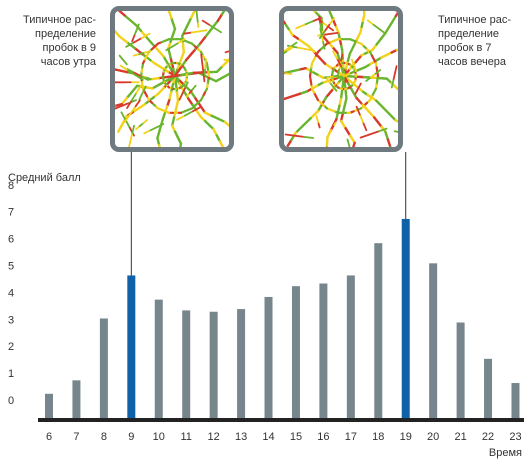  I want to click on x-tick-label: 21, so click(460, 437).